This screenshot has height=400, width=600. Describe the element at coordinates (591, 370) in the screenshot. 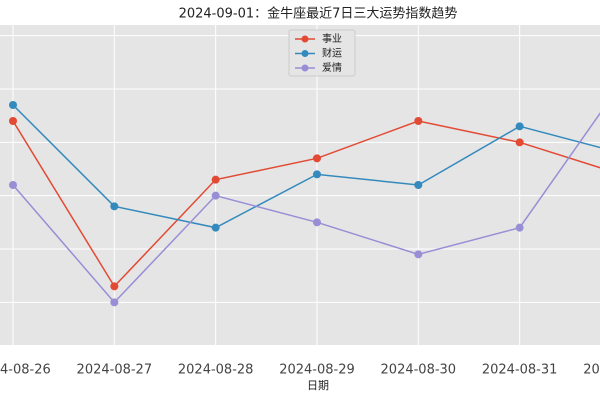

I see `x-tick-label: 2024-09-01` at that location.